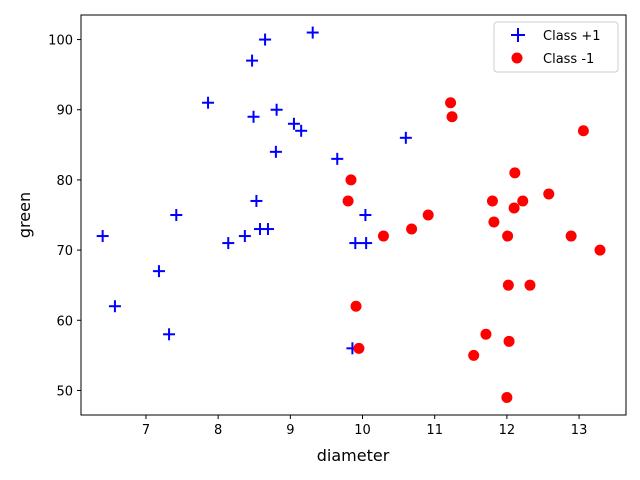 The width and height of the screenshot is (640, 480). Describe the element at coordinates (568, 59) in the screenshot. I see `legend-label-class-minus1: Class -1` at that location.